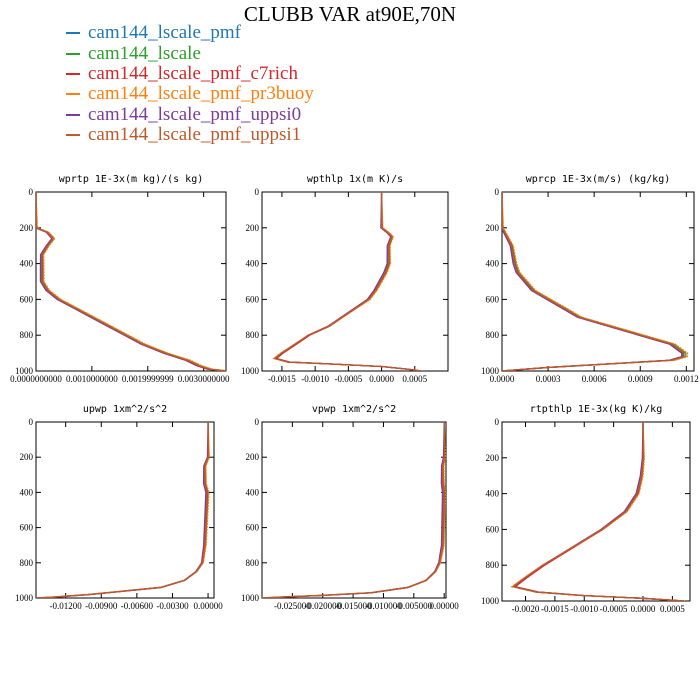  I want to click on x-tick-label: -0.010000, so click(383, 606).